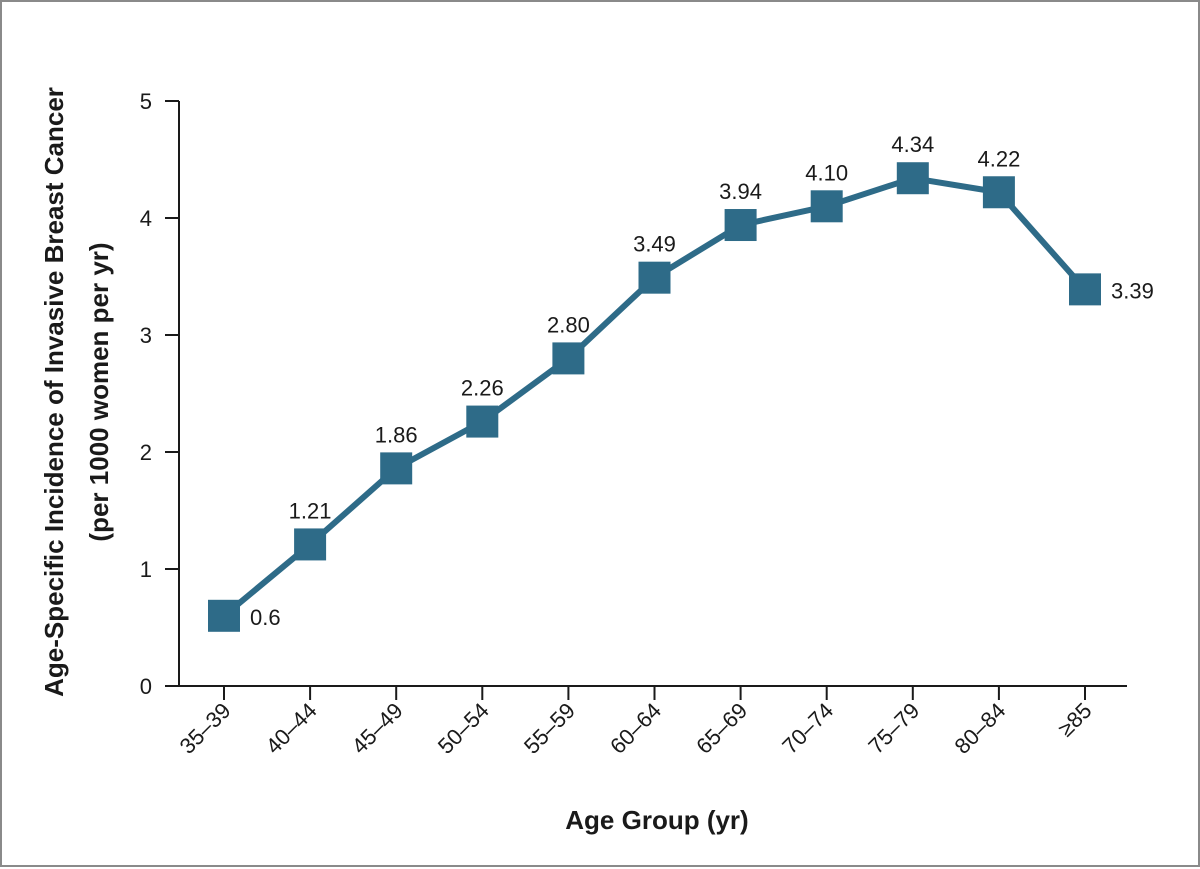 The width and height of the screenshot is (1200, 869). What do you see at coordinates (146, 569) in the screenshot?
I see `y-tick-label: 1` at bounding box center [146, 569].